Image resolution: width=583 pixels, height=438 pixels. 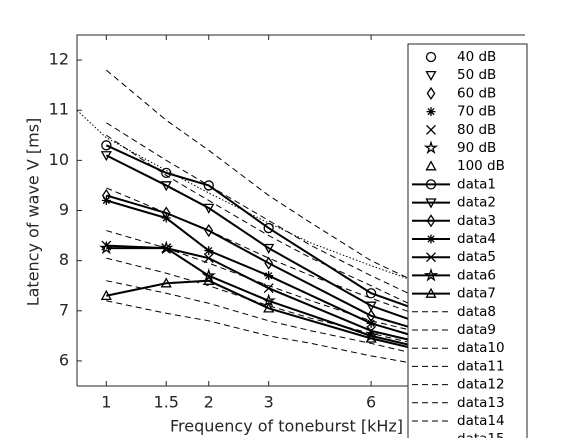 What do you see at coordinates (476, 57) in the screenshot?
I see `legend-label: 40 dB` at bounding box center [476, 57].